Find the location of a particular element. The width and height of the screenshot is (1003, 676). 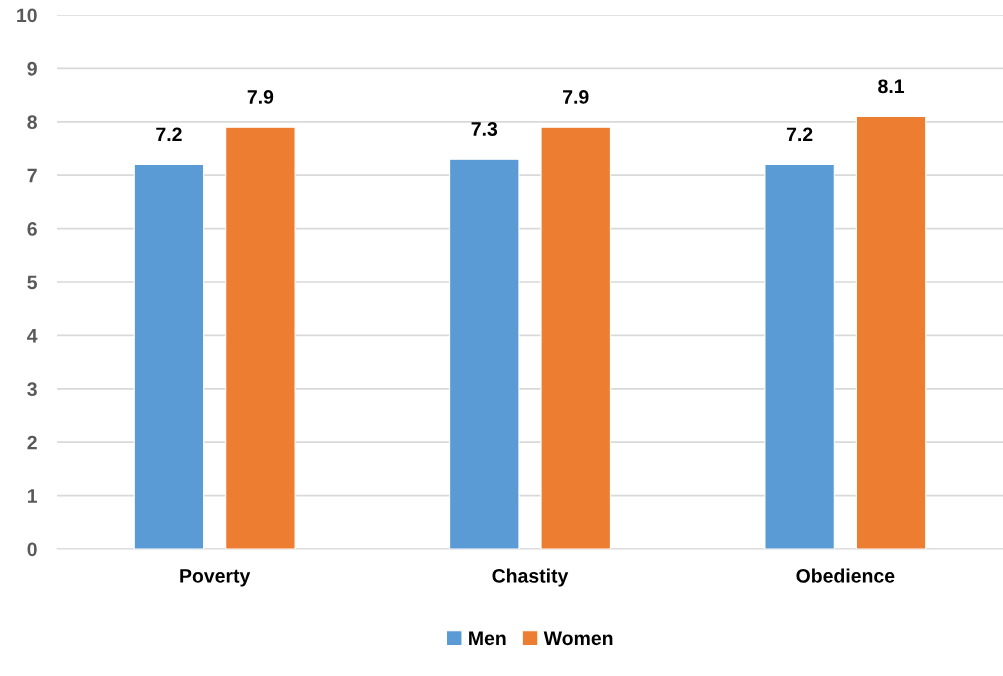

y-tick-label: 7 is located at coordinates (32, 175).